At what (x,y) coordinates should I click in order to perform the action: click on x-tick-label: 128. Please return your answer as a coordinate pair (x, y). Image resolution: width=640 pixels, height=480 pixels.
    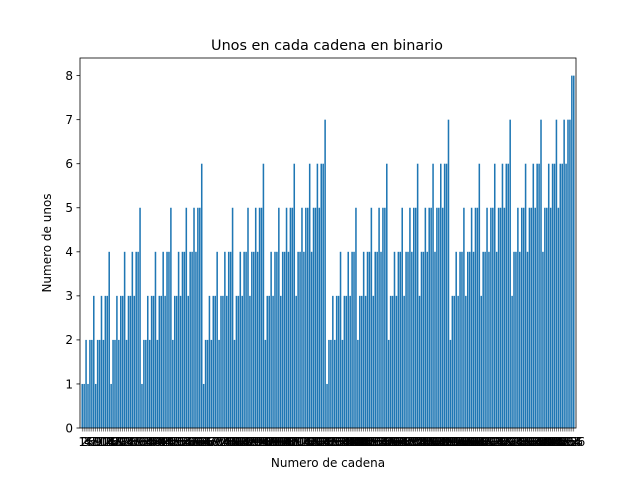
    Looking at the image, I should click on (327, 442).